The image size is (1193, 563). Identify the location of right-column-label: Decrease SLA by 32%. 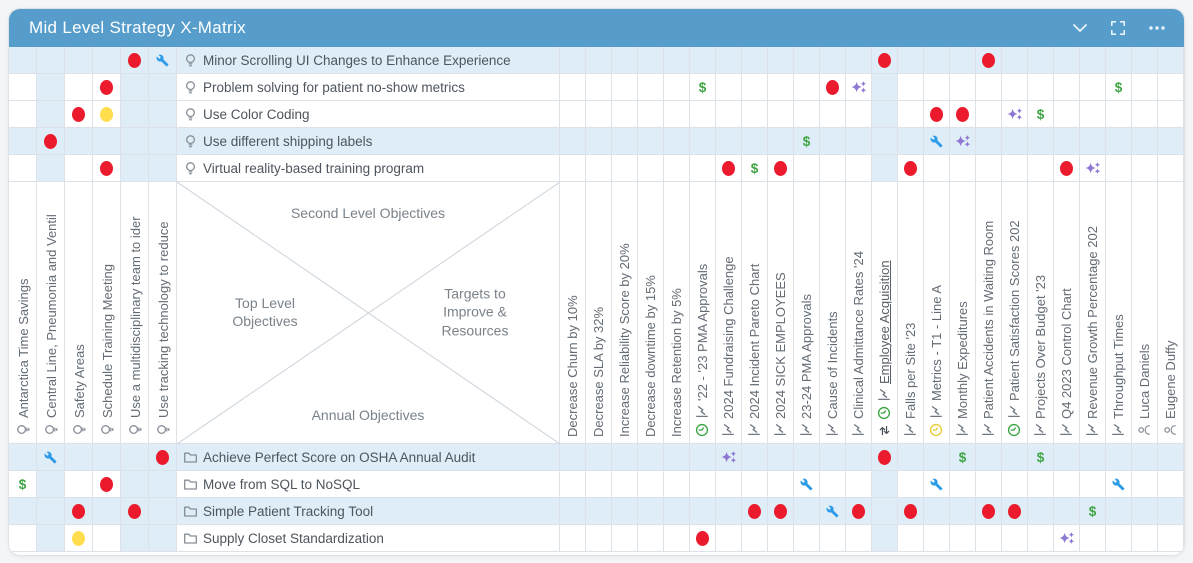
(599, 313).